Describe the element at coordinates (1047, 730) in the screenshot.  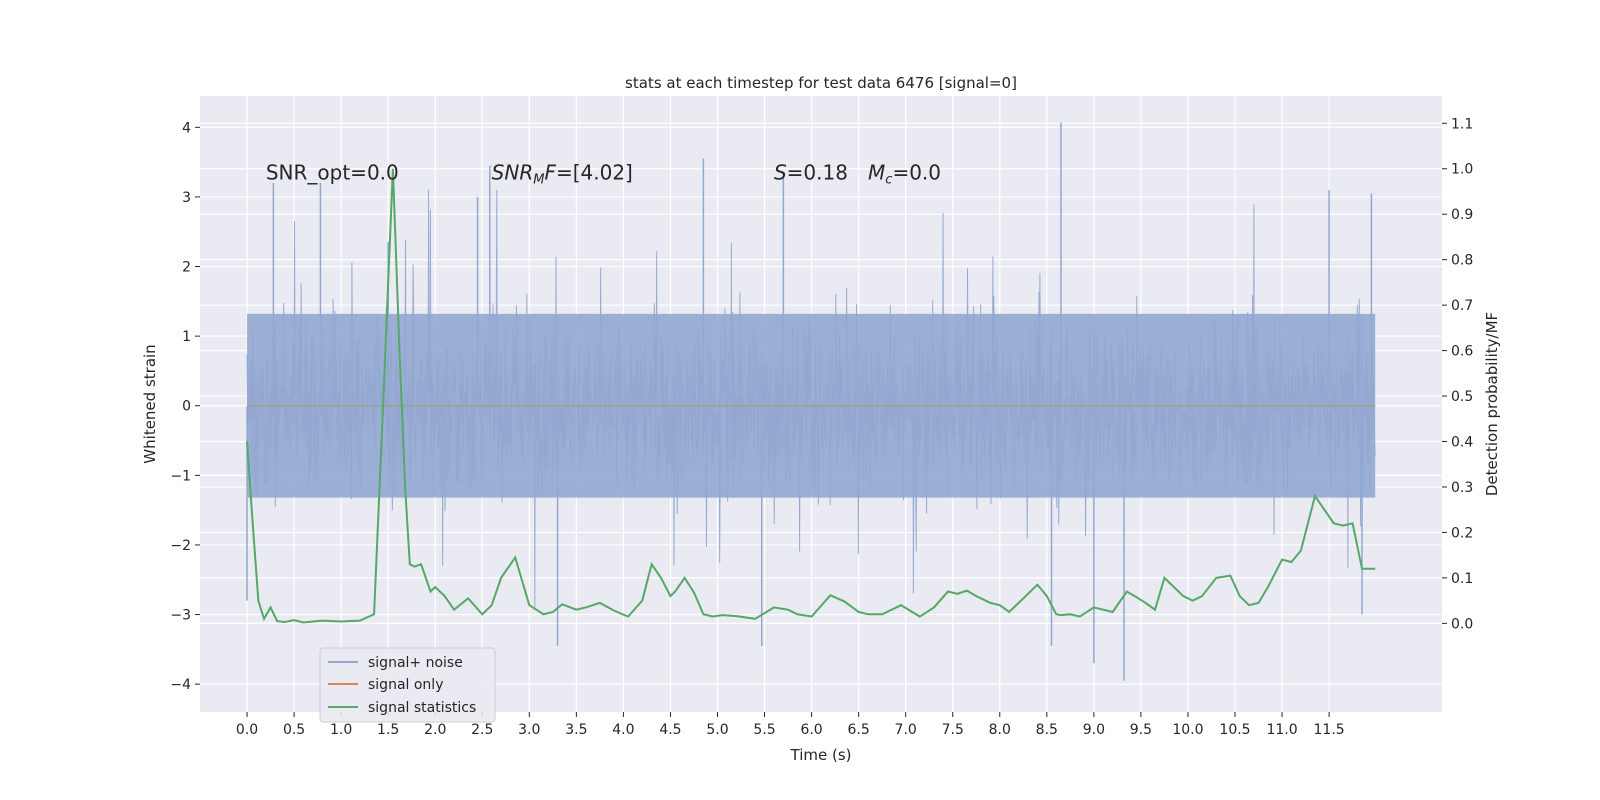
I see `x-tick-label: 8.5` at that location.